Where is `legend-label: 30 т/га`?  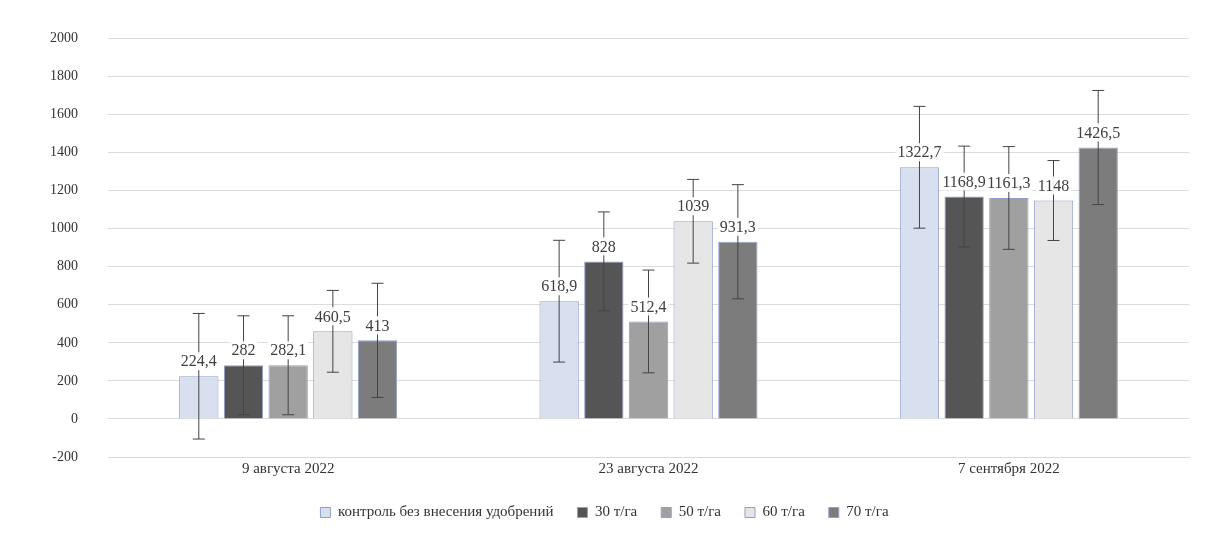
legend-label: 30 т/га is located at coordinates (616, 511).